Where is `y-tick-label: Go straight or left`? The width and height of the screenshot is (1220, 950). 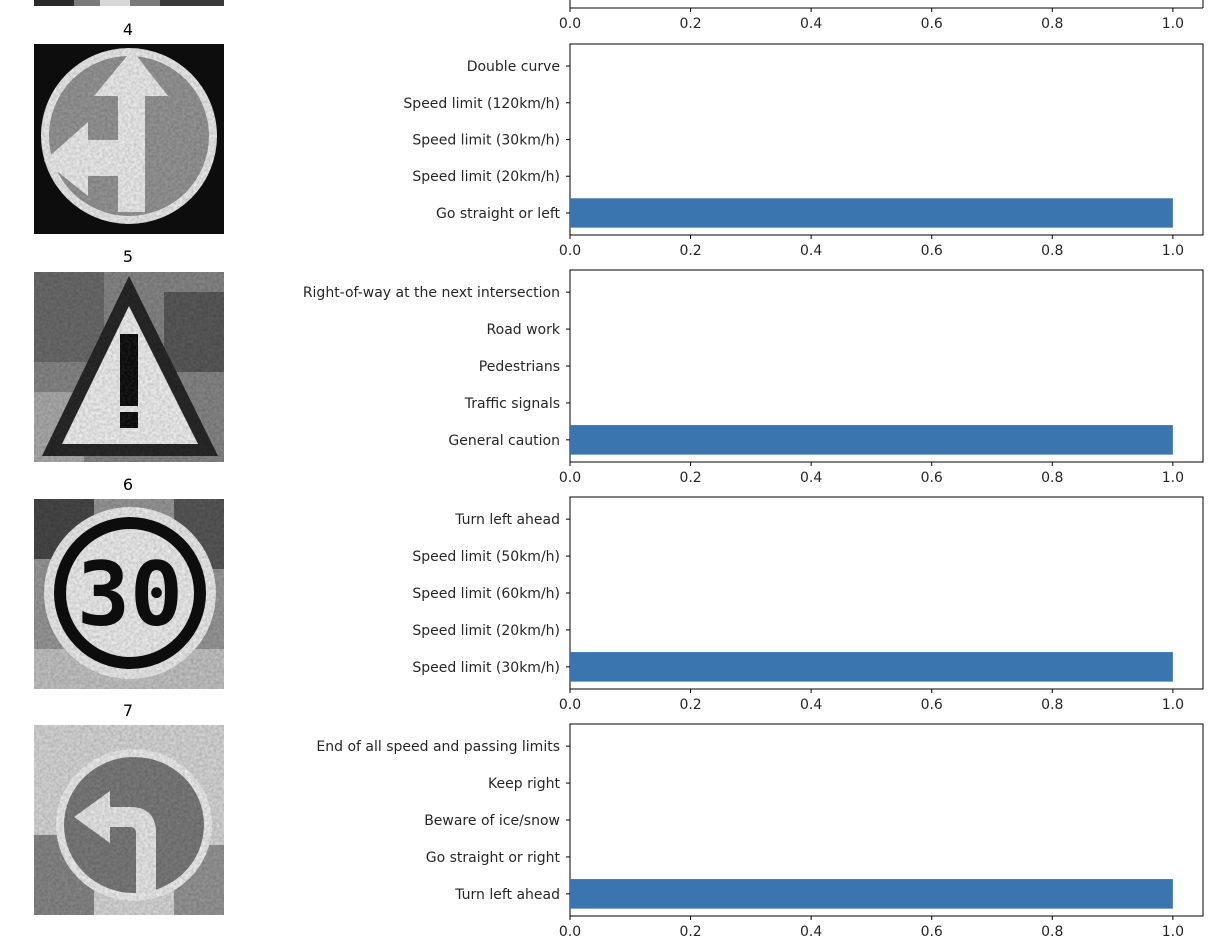 y-tick-label: Go straight or left is located at coordinates (498, 214).